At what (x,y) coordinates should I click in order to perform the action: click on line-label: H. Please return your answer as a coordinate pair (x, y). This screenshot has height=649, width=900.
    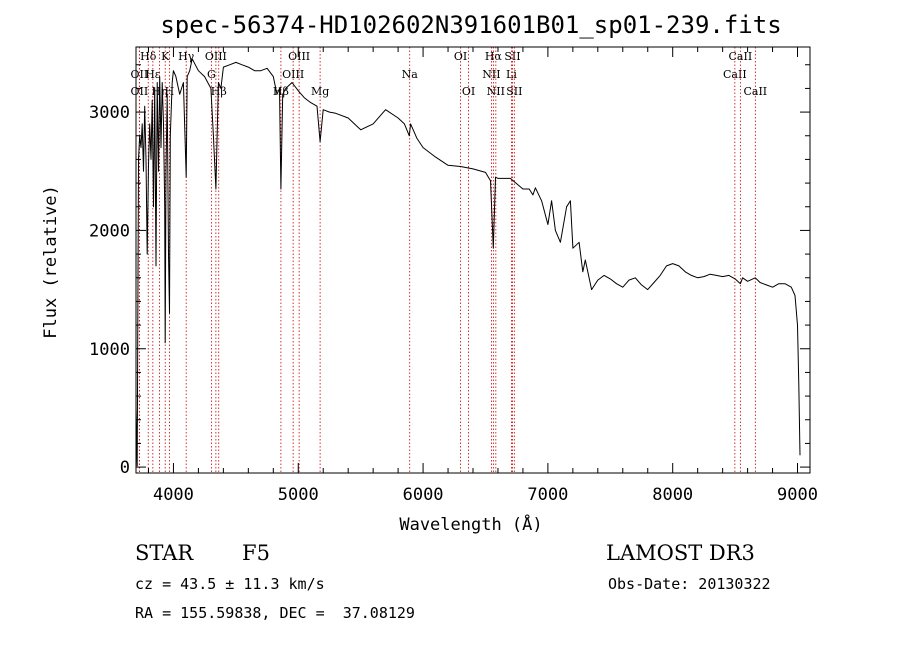
    Looking at the image, I should click on (170, 91).